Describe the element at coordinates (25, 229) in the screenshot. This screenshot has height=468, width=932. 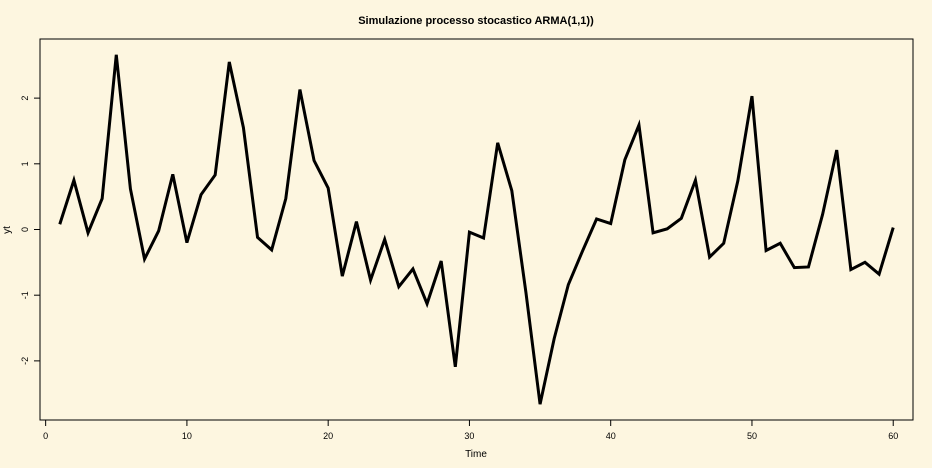
I see `y-tick-label: 0` at that location.